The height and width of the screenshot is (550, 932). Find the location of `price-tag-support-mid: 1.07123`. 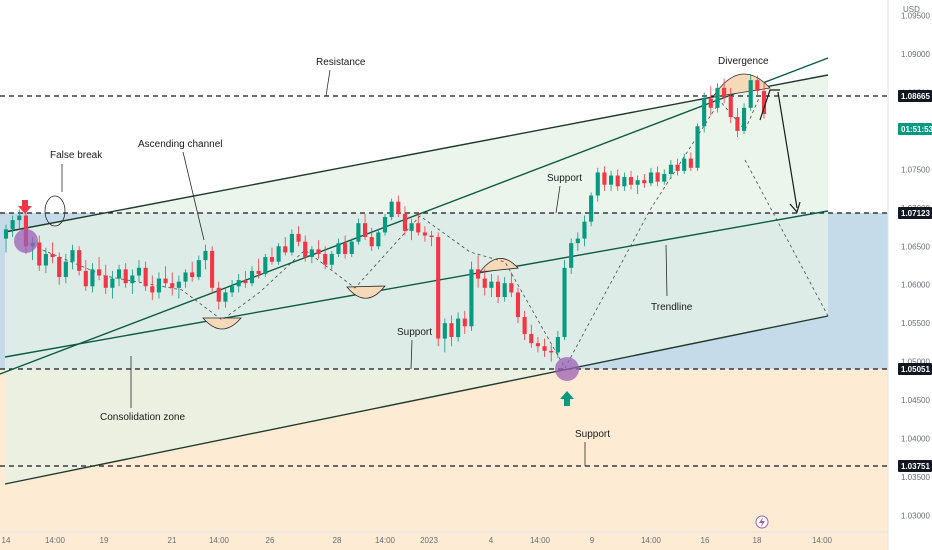

price-tag-support-mid: 1.07123 is located at coordinates (915, 213).